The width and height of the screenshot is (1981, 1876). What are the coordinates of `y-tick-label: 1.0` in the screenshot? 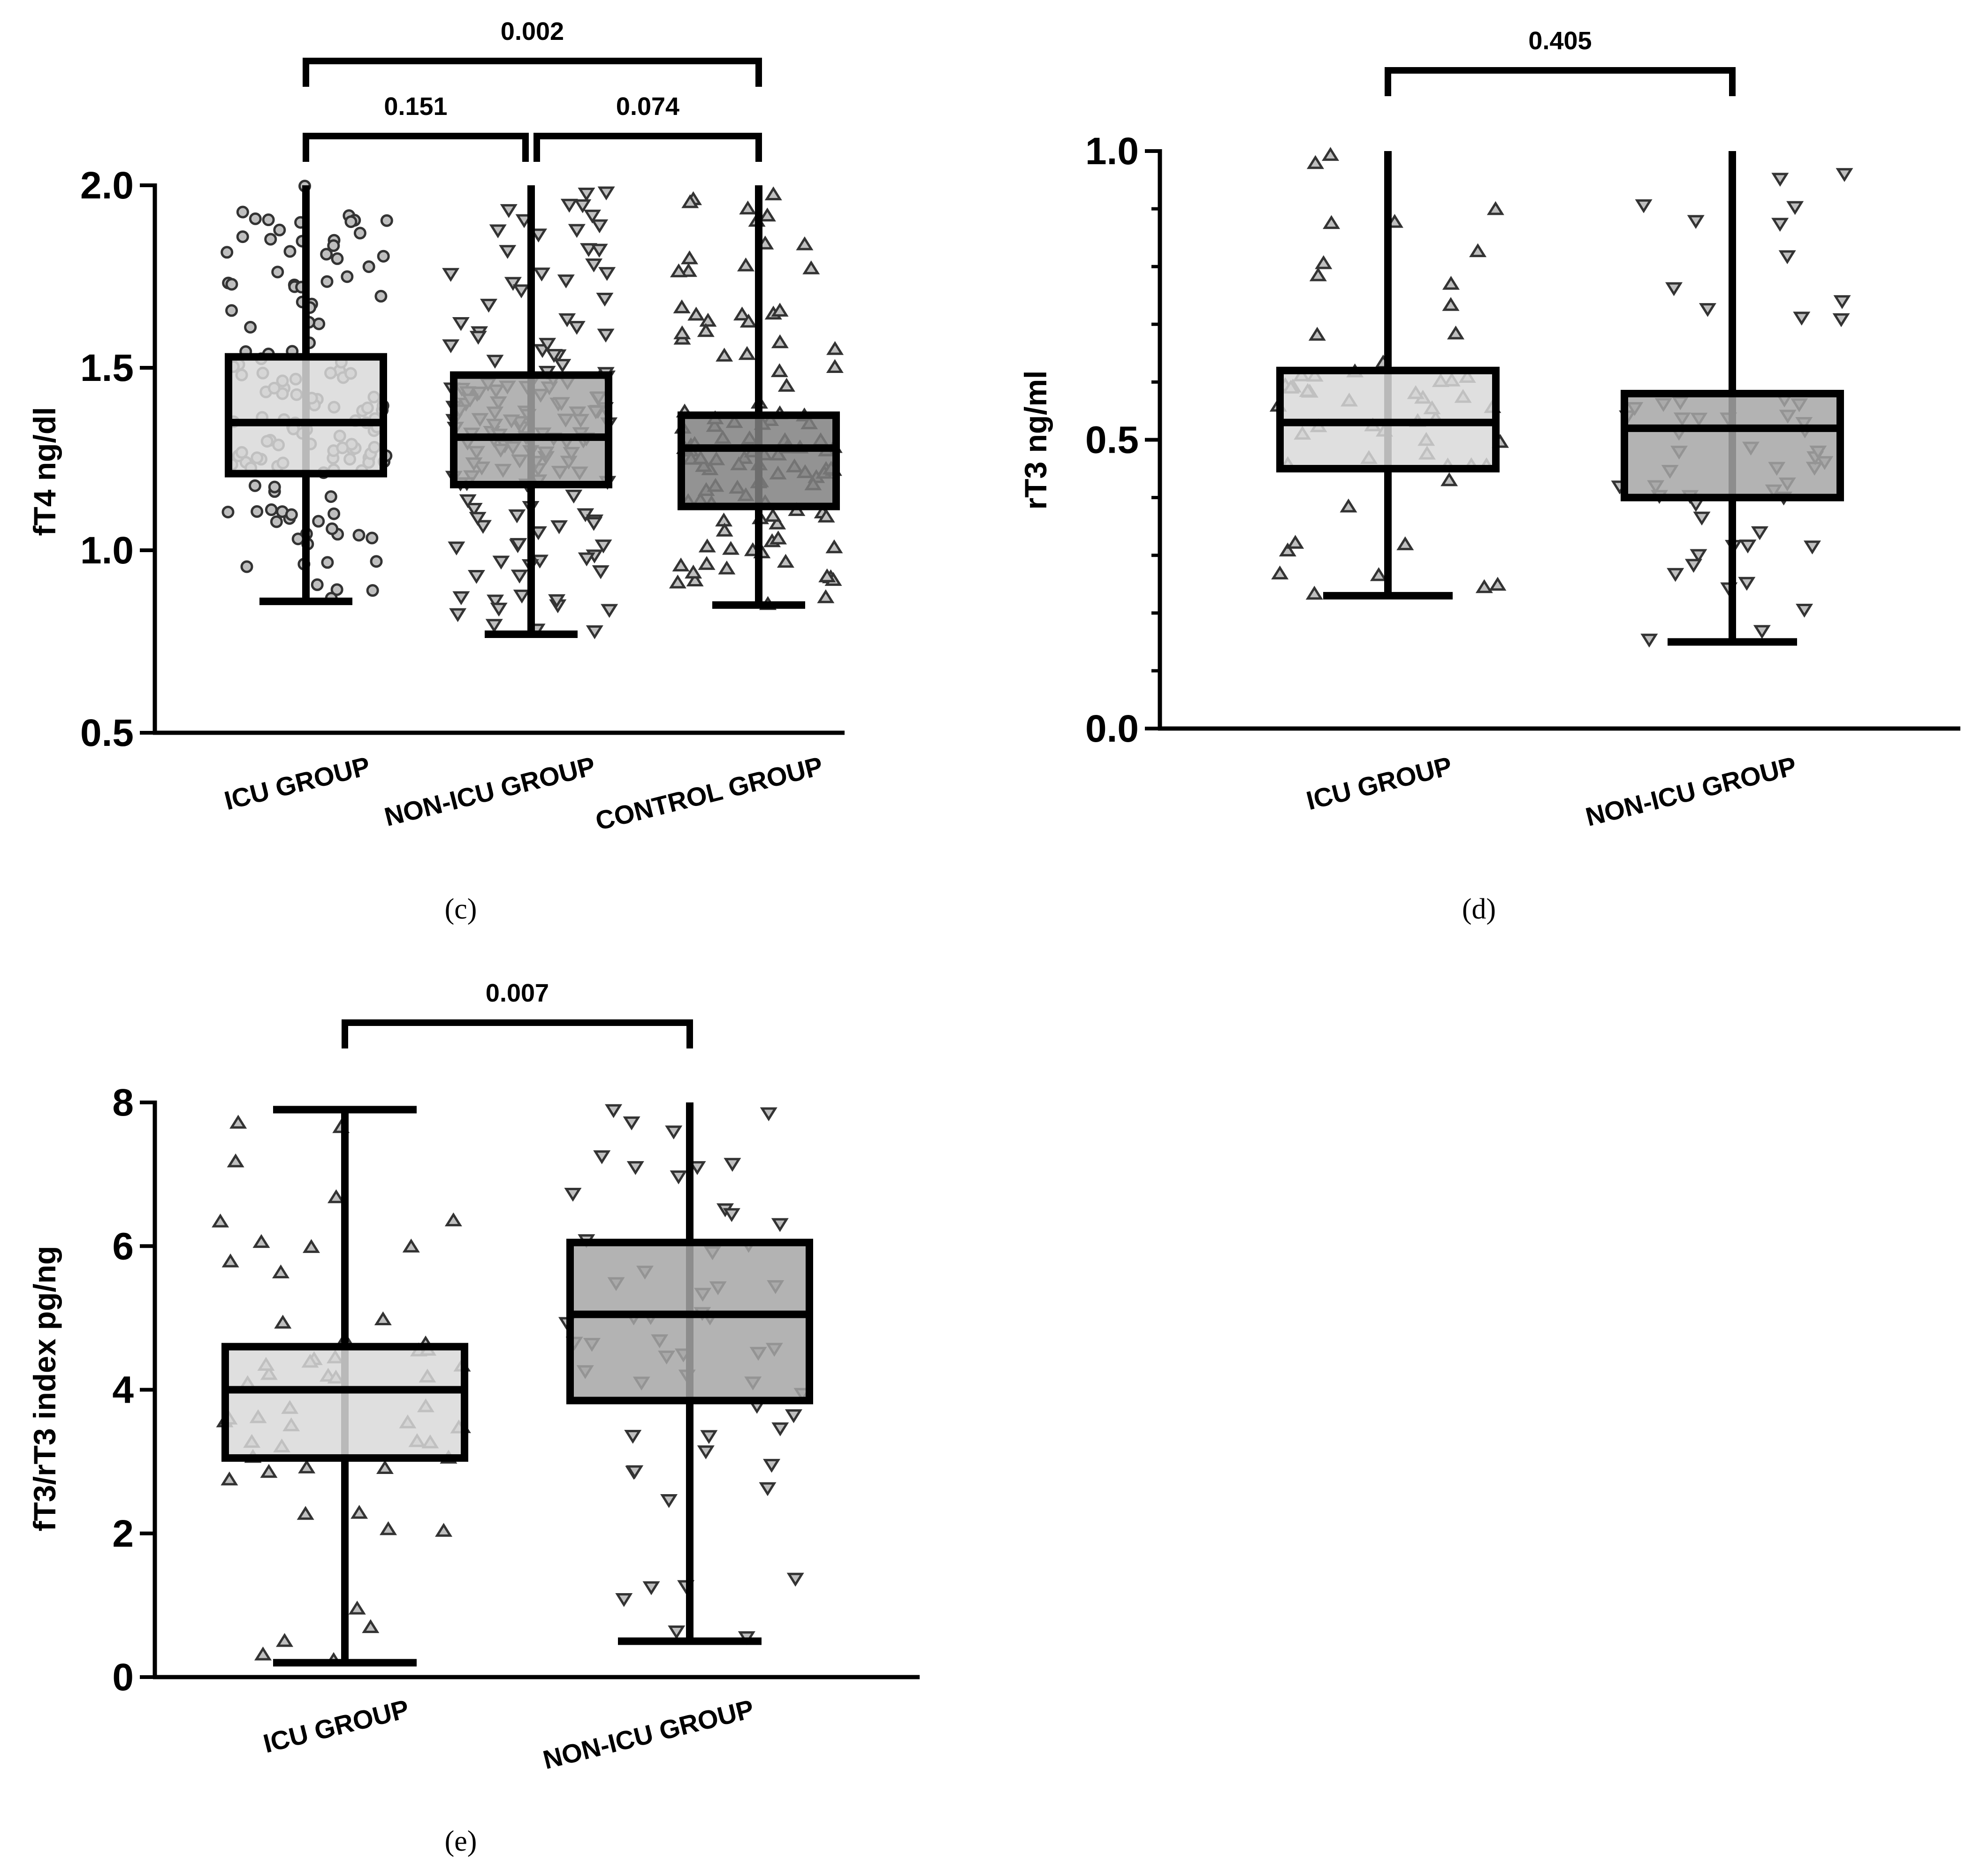 It's located at (107, 551).